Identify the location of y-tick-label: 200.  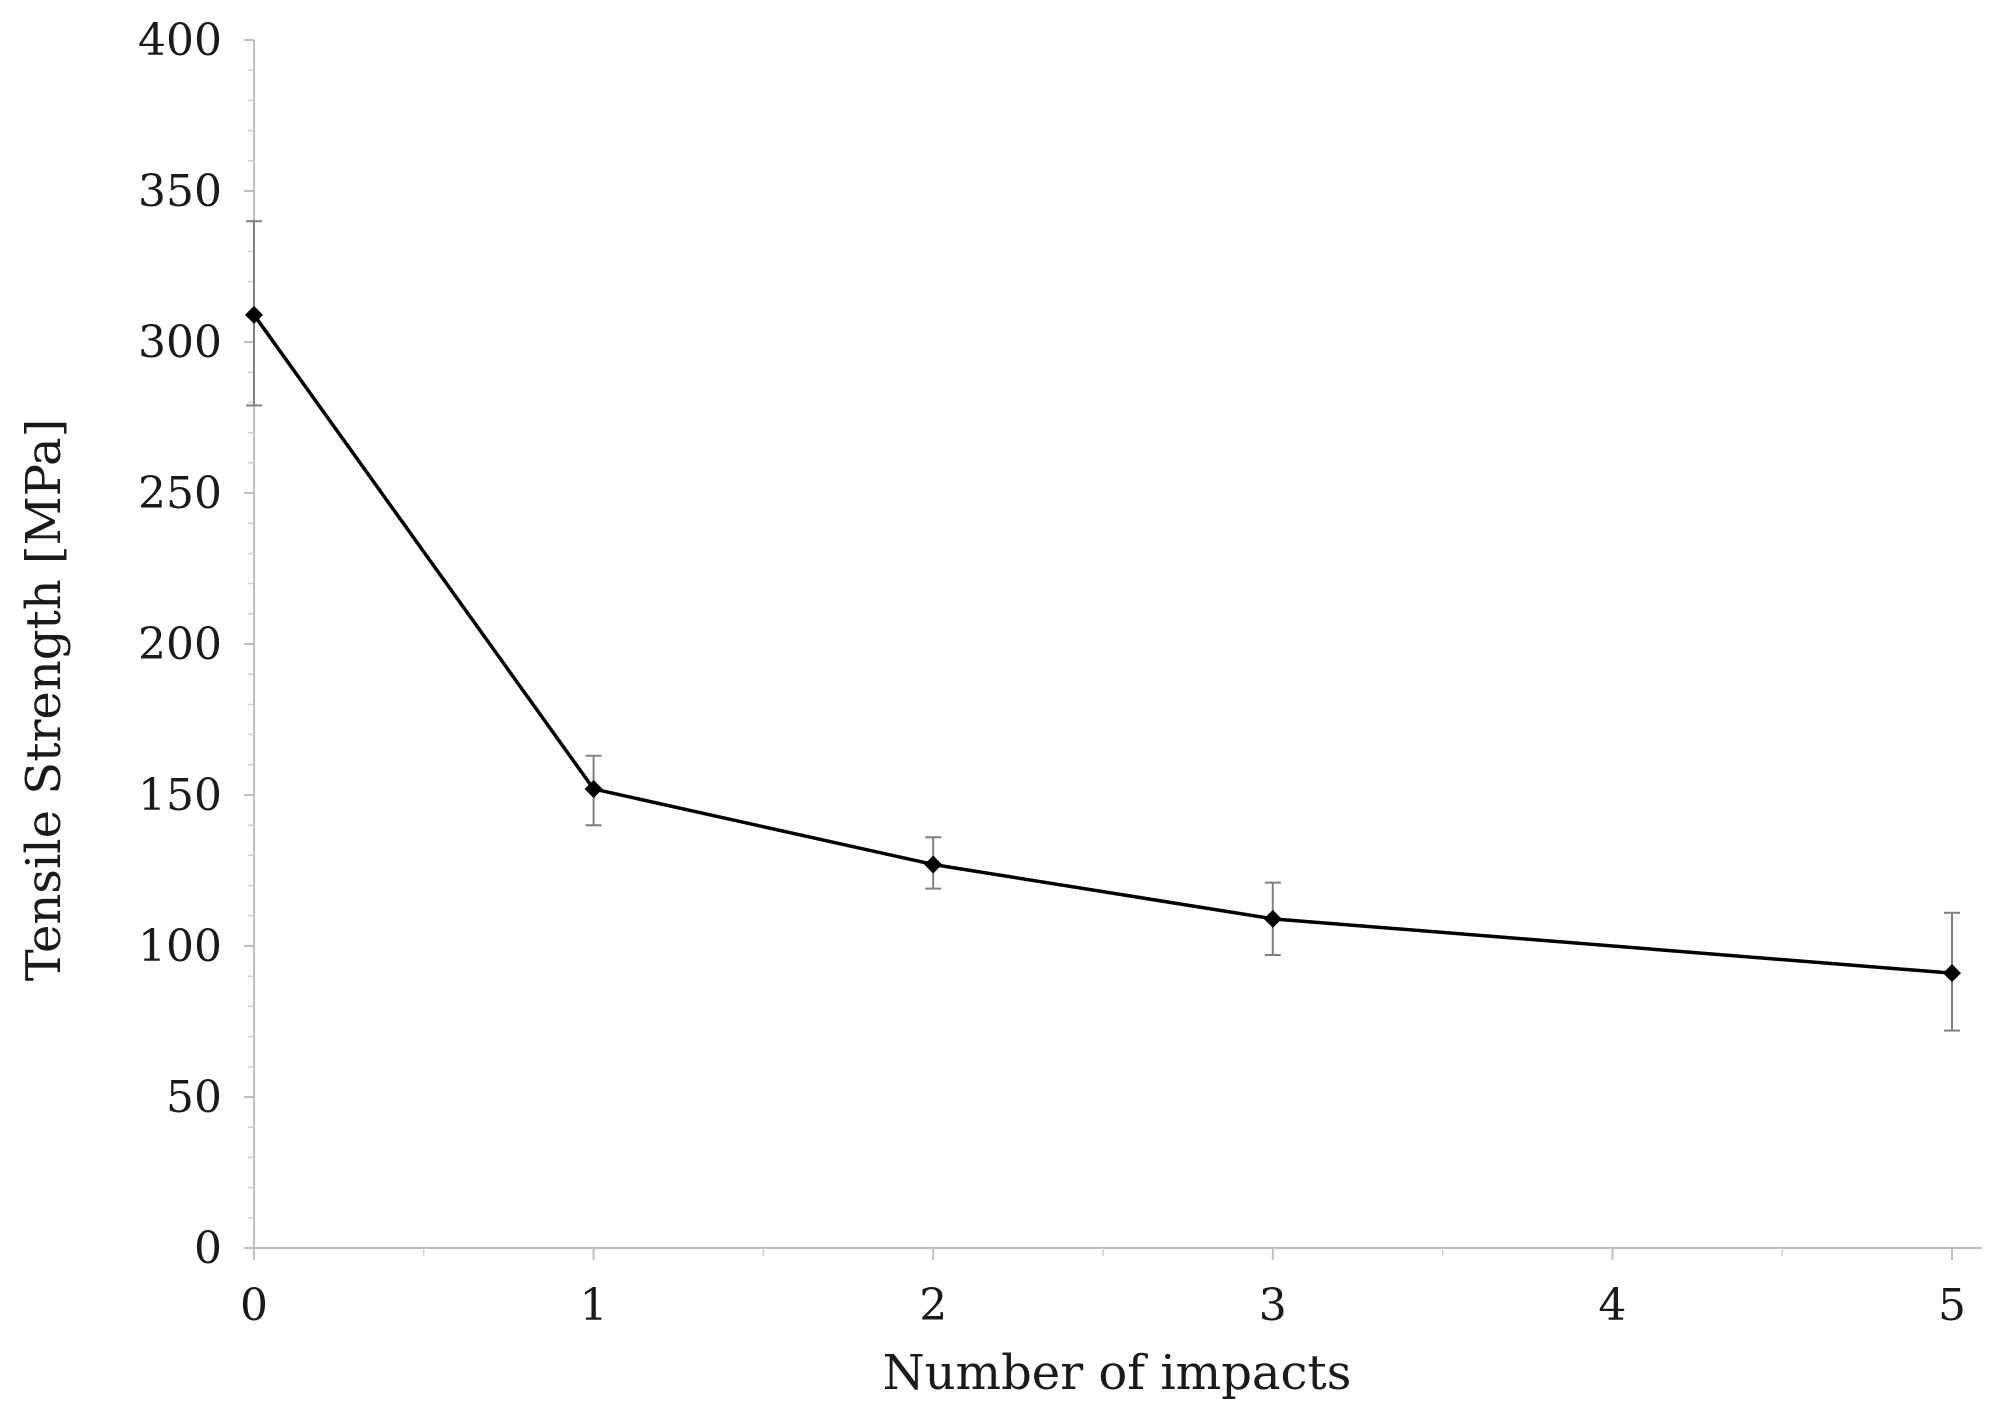
(180, 644).